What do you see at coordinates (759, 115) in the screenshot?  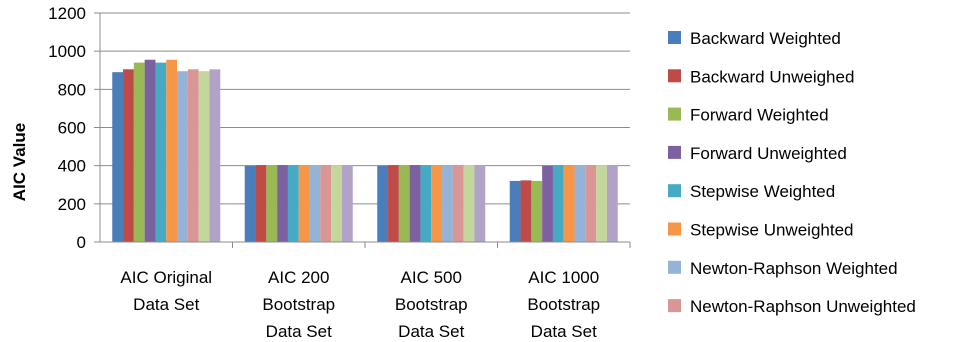 I see `legend-label: Forward Weighted` at bounding box center [759, 115].